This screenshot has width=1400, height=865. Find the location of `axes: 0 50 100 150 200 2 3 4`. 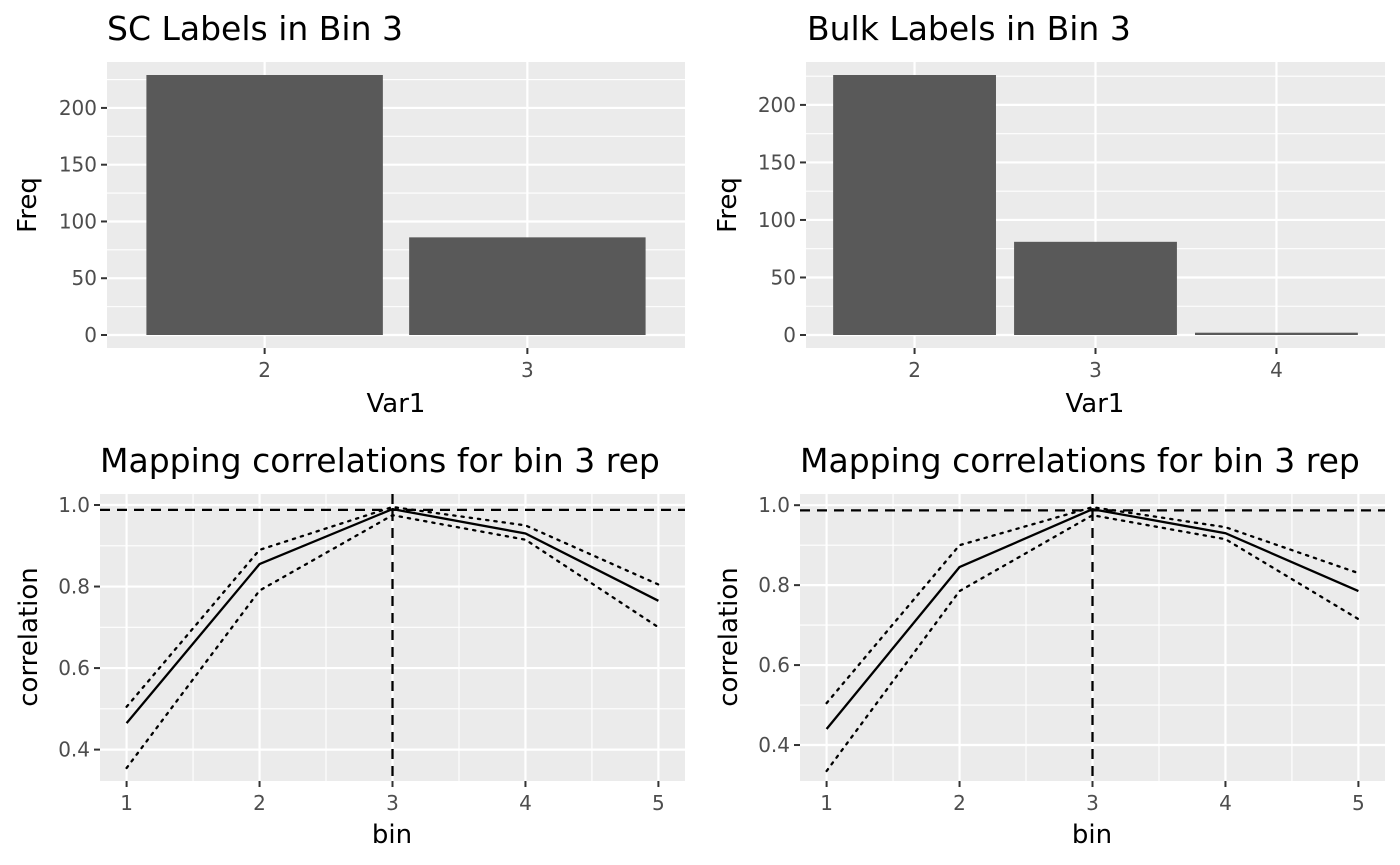

axes: 0 50 100 150 200 2 3 4 is located at coordinates (1020, 237).